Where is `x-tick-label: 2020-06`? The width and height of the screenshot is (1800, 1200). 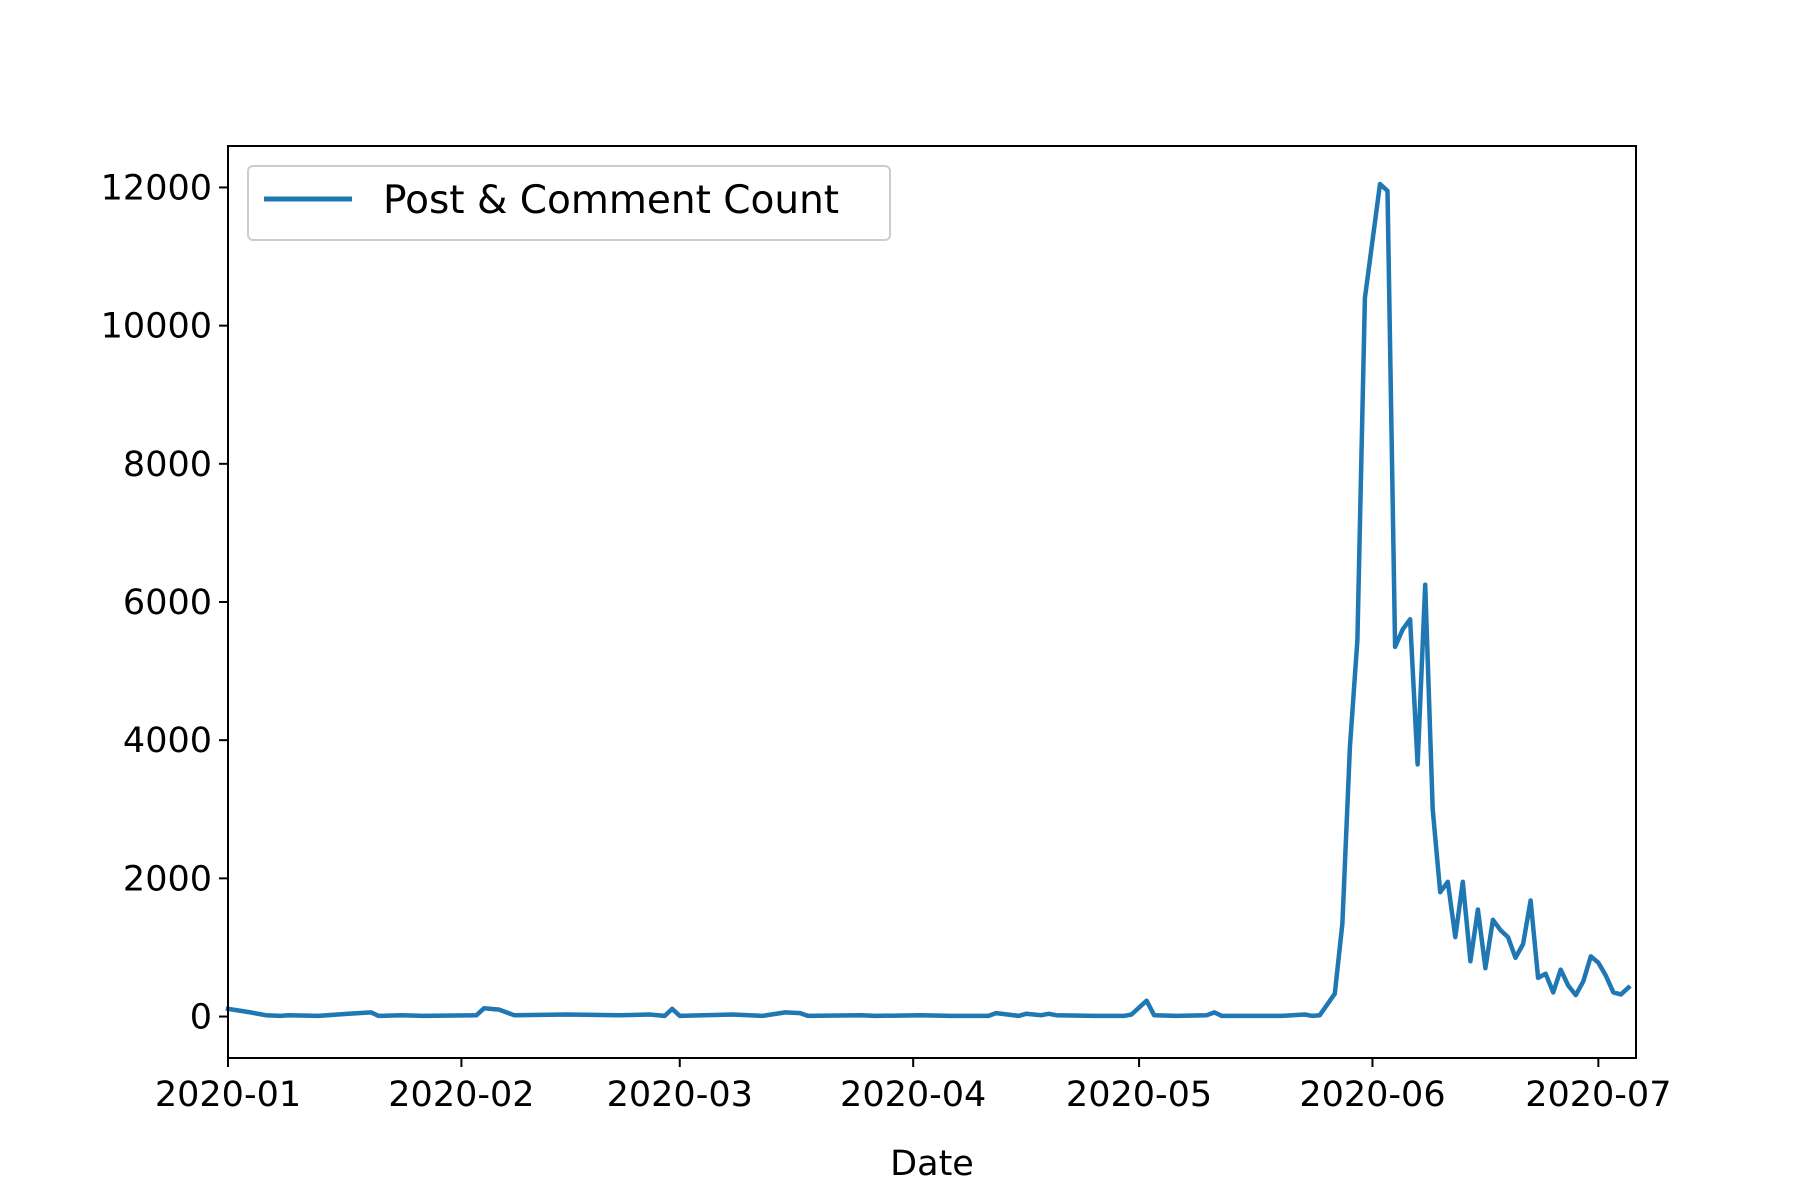
x-tick-label: 2020-06 is located at coordinates (1372, 1095).